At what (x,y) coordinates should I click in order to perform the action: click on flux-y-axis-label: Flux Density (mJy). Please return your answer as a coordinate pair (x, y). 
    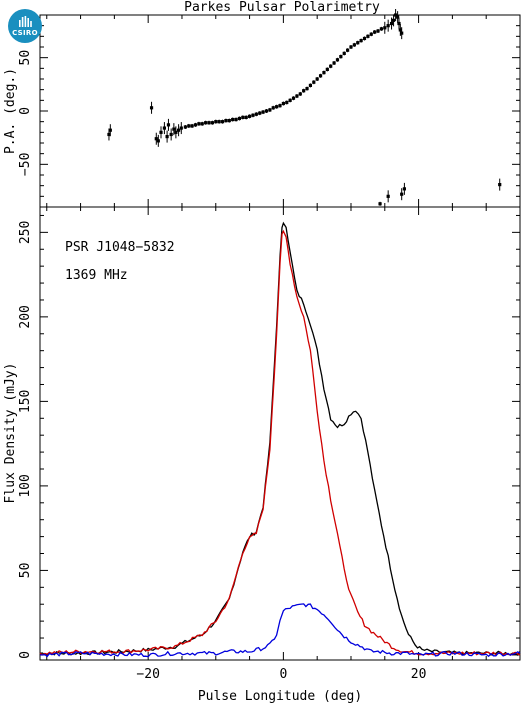
    Looking at the image, I should click on (10, 433).